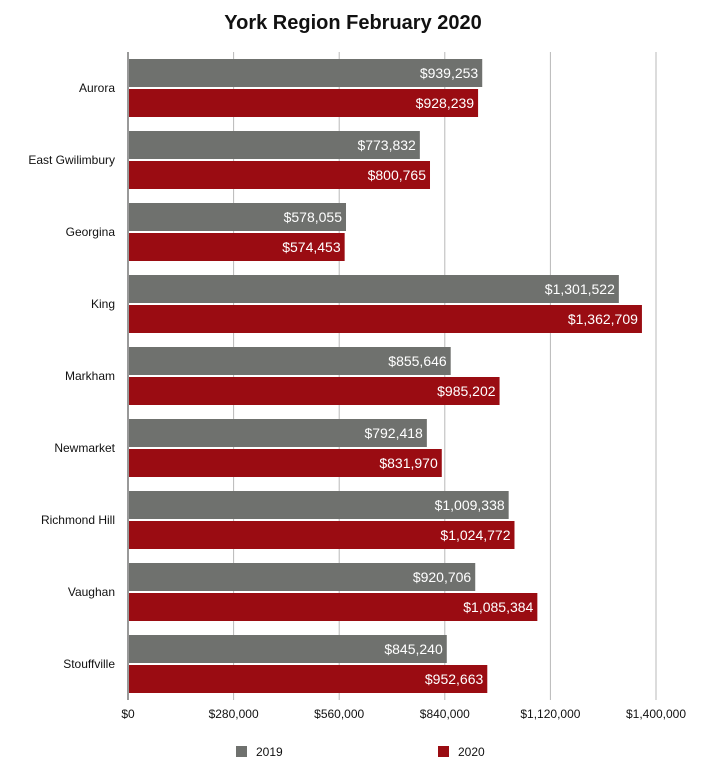 The width and height of the screenshot is (706, 774). Describe the element at coordinates (445, 103) in the screenshot. I see `bar-value-label: $928,239` at that location.